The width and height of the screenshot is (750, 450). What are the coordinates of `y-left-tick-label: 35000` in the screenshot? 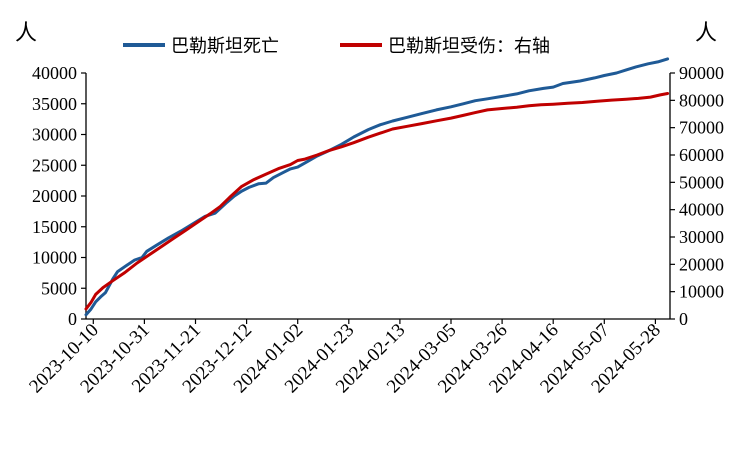 It's located at (54, 104).